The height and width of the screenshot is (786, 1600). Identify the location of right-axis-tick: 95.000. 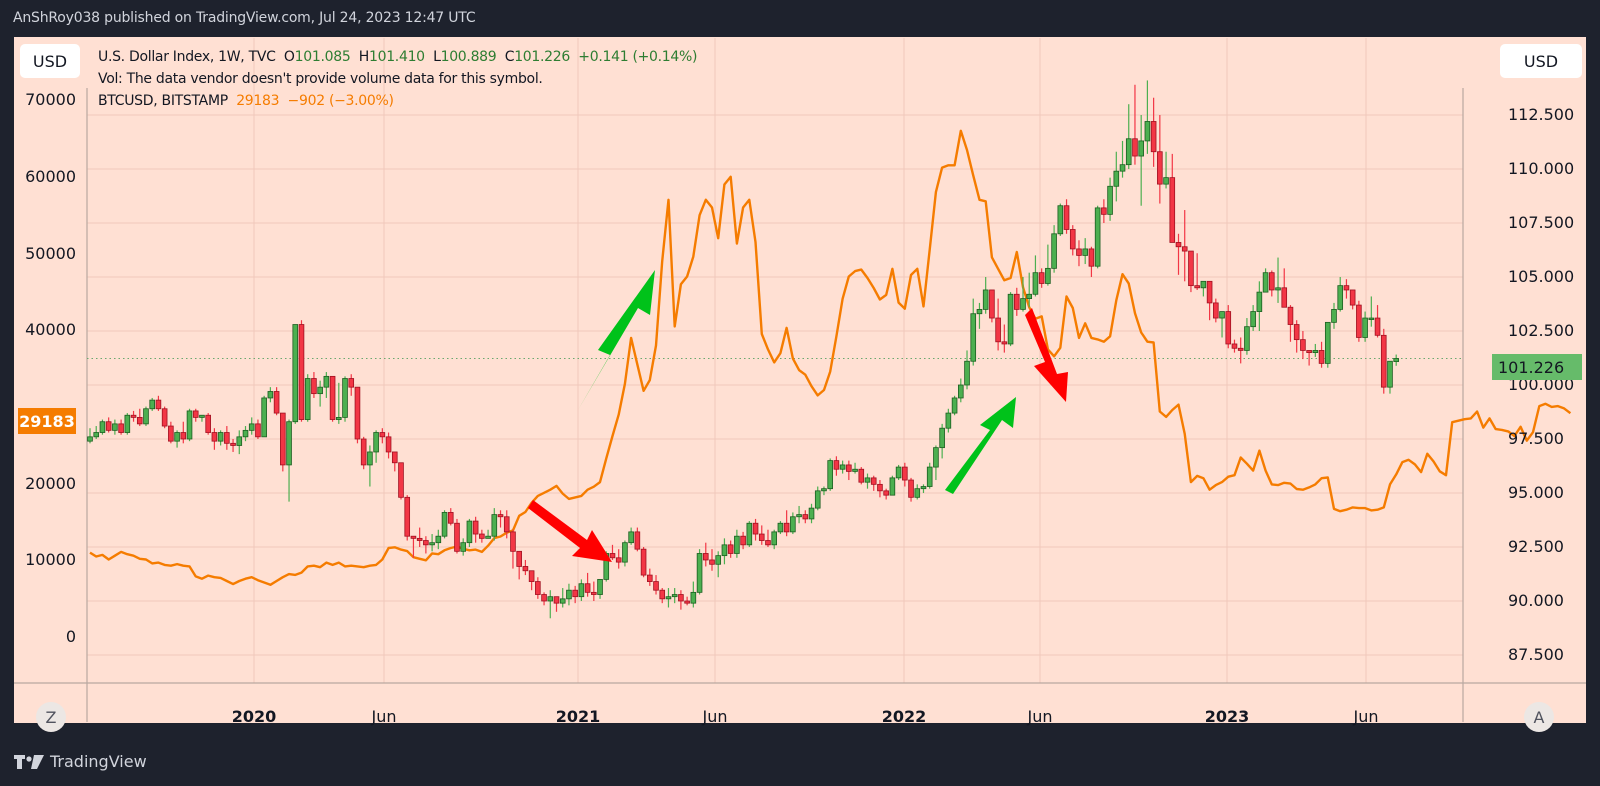
(1536, 492).